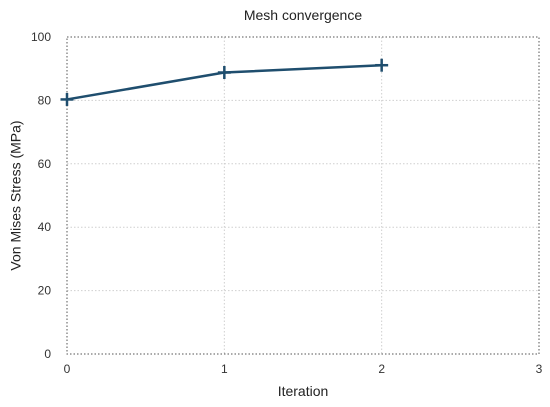 The image size is (550, 407). I want to click on y-tick-label: 0, so click(47, 354).